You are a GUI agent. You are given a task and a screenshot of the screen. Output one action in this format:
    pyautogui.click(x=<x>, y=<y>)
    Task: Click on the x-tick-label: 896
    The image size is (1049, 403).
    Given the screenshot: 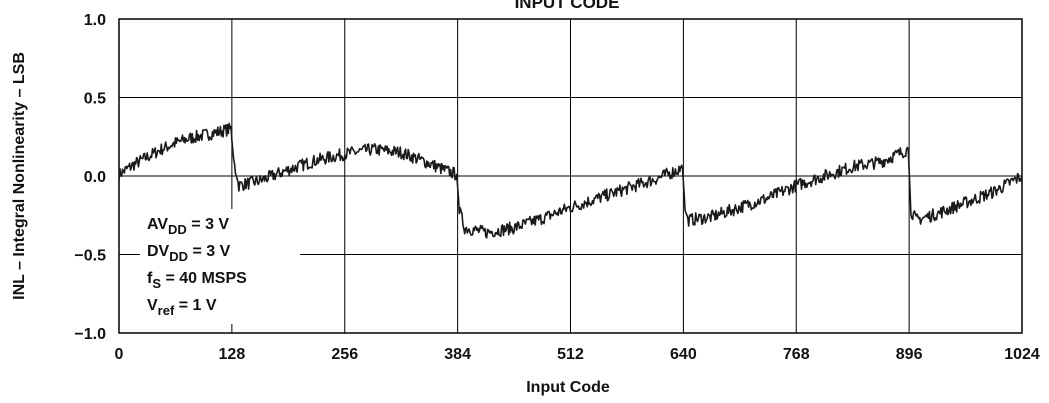 What is the action you would take?
    pyautogui.click(x=909, y=354)
    